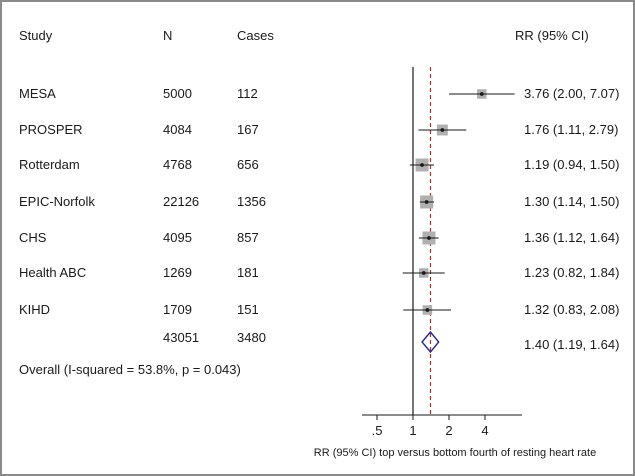  Describe the element at coordinates (181, 201) in the screenshot. I see `study-n: 22126` at that location.